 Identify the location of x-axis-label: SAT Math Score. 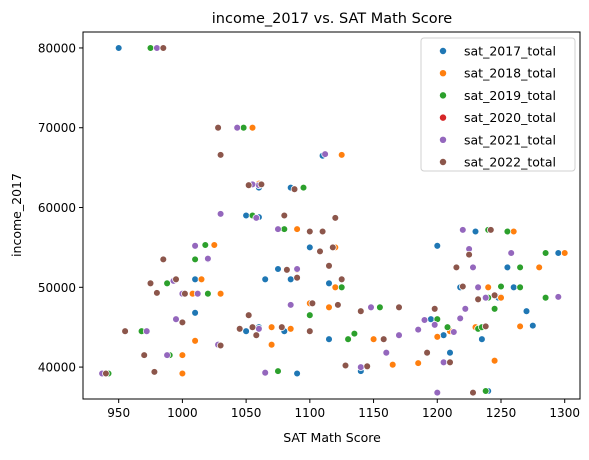
(332, 437).